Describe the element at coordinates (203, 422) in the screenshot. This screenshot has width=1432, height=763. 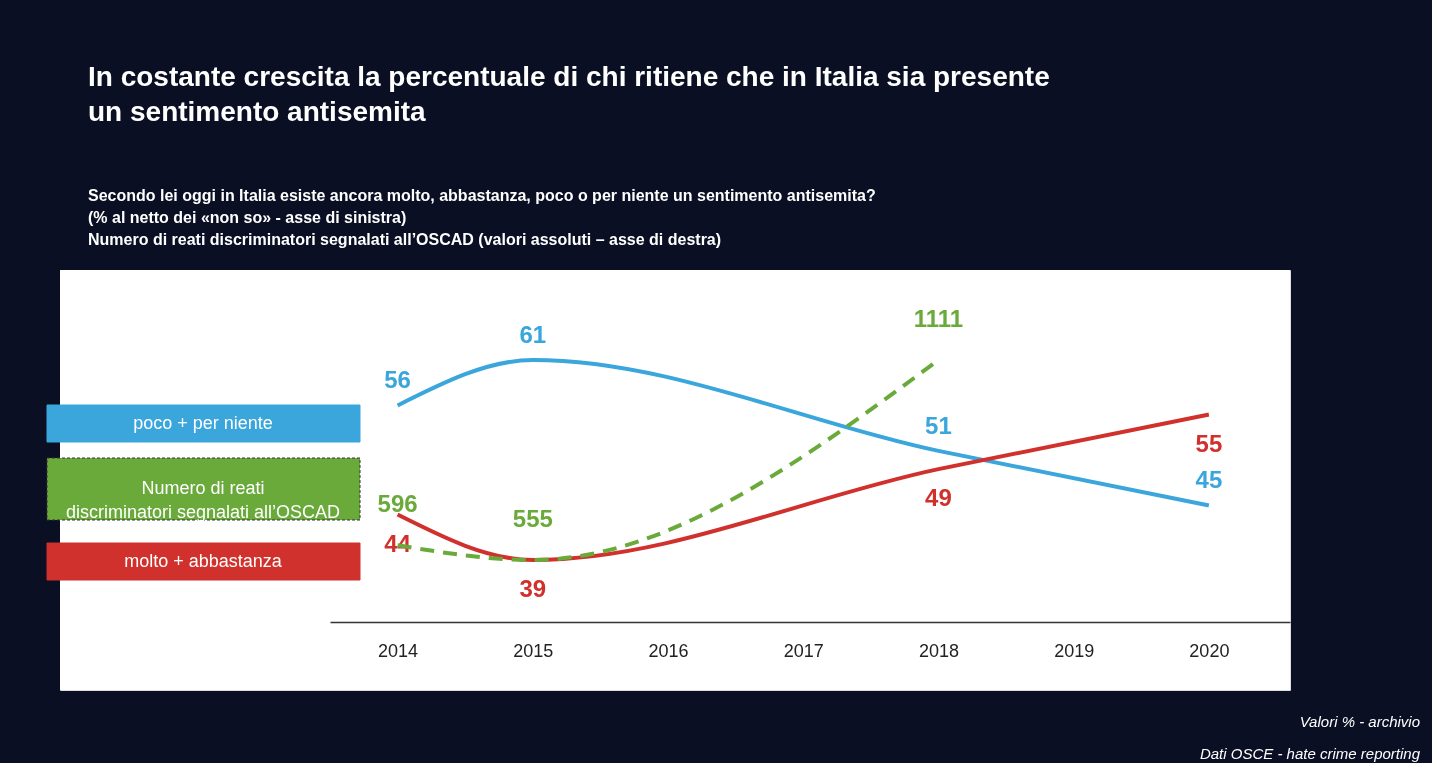
I see `text: poco + per niente` at that location.